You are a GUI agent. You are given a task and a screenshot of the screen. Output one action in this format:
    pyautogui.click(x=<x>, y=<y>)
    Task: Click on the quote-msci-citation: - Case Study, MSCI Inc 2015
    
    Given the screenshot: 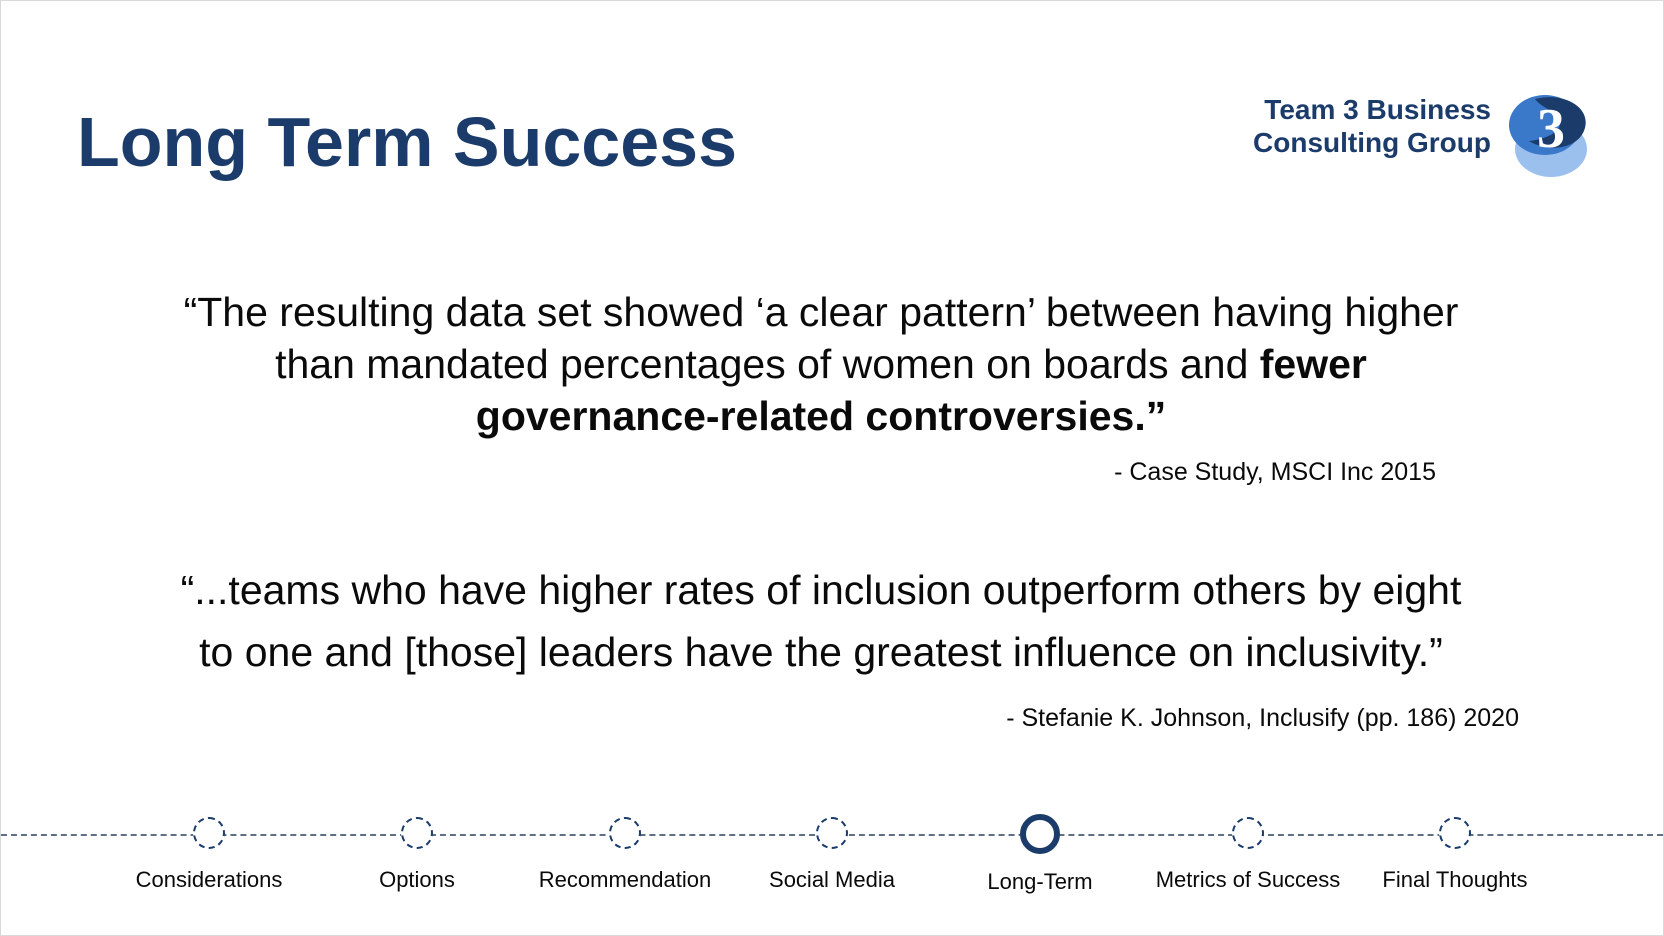 What is the action you would take?
    pyautogui.click(x=1275, y=472)
    